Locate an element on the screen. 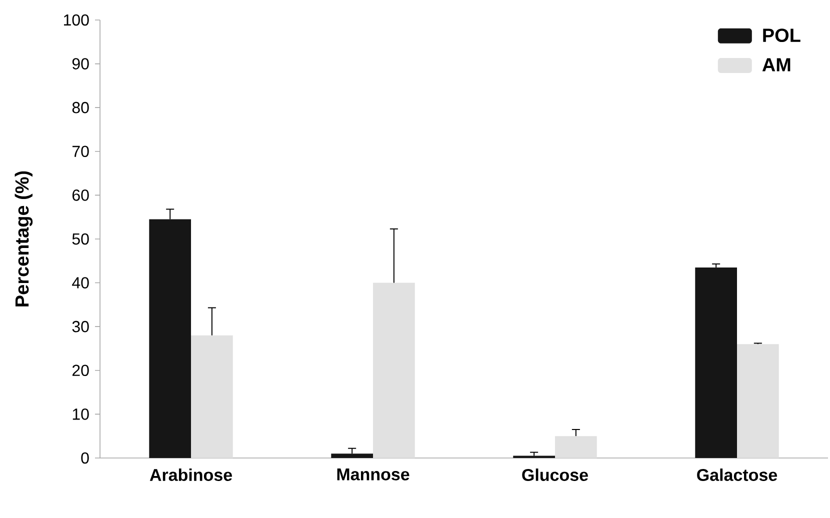 Image resolution: width=830 pixels, height=518 pixels. x-tick-label: Glucose is located at coordinates (555, 475).